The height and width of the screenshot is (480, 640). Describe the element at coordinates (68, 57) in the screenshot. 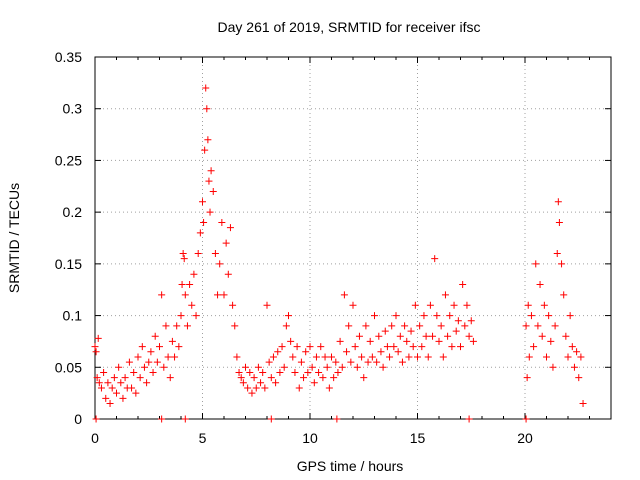

I see `y-tick-label: 0.35` at that location.